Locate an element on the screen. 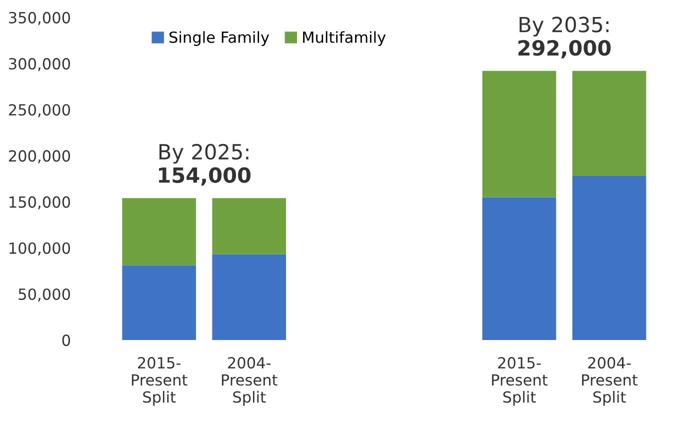 The width and height of the screenshot is (686, 436). y-tick-label: 150,000 is located at coordinates (40, 203).